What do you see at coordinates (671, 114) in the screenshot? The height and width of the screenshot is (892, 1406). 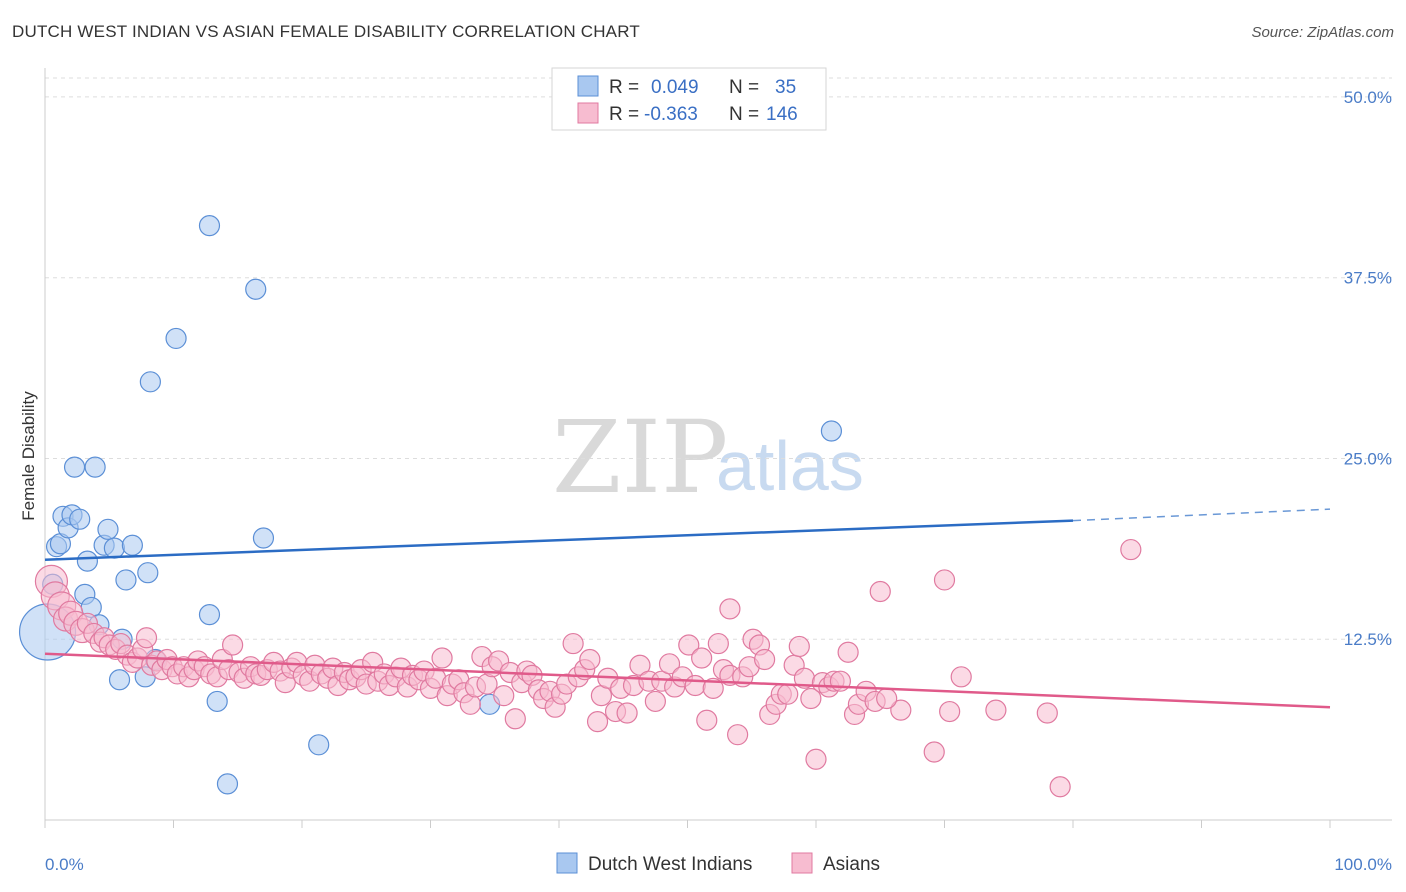 I see `legend-r-value-1: -0.363` at bounding box center [671, 114].